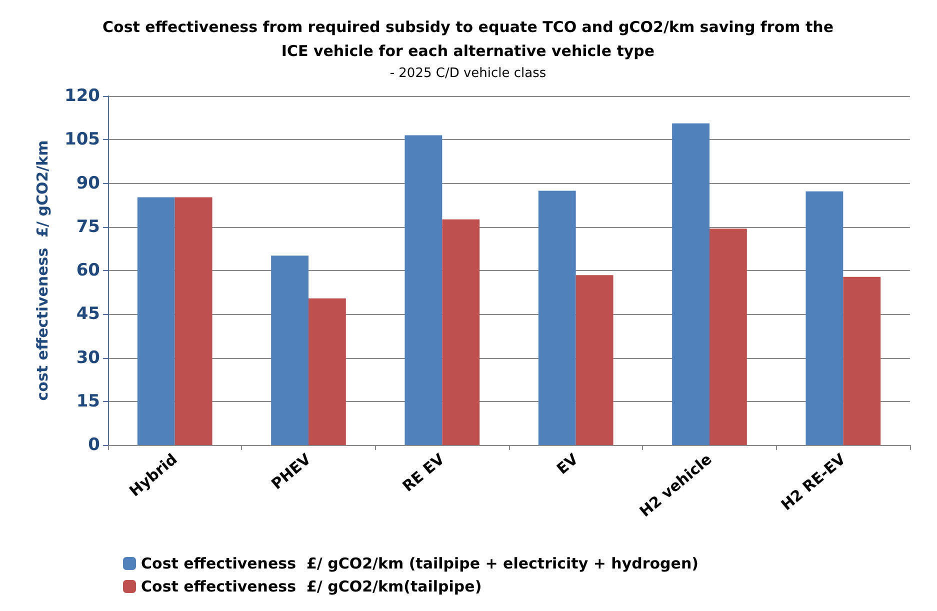 This screenshot has height=611, width=937. Describe the element at coordinates (82, 140) in the screenshot. I see `y-tick-label: 105` at that location.